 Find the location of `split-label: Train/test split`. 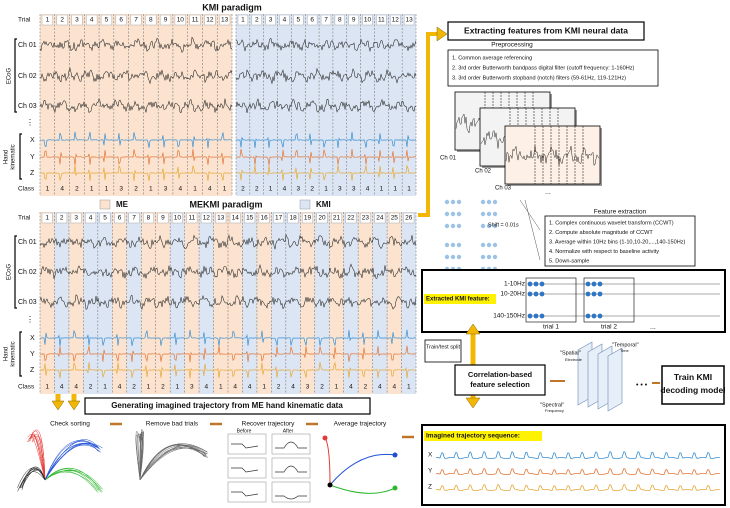

split-label: Train/test split is located at coordinates (443, 347).